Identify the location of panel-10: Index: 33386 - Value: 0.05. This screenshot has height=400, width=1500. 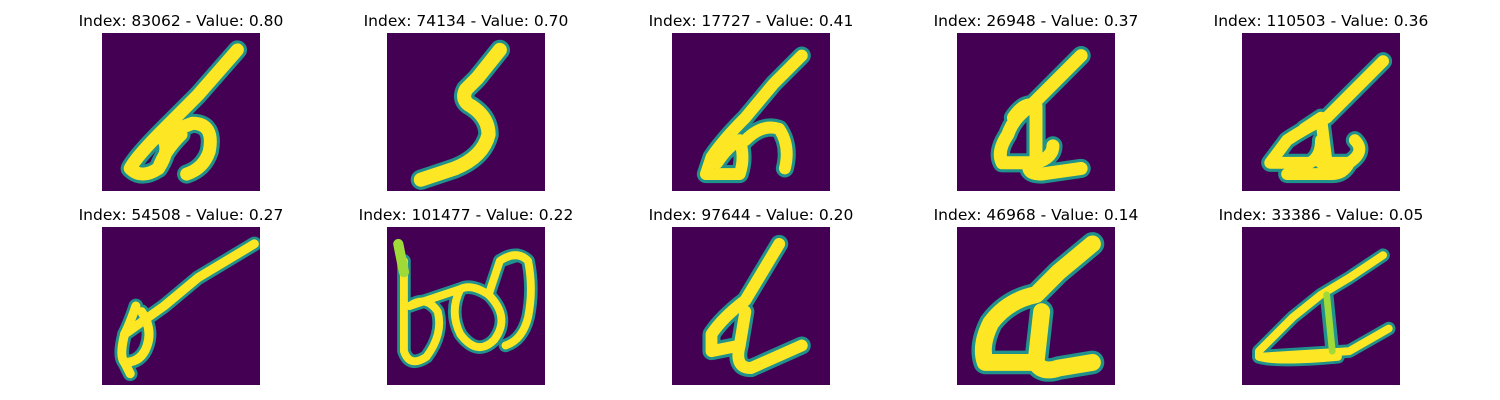
(1321, 299).